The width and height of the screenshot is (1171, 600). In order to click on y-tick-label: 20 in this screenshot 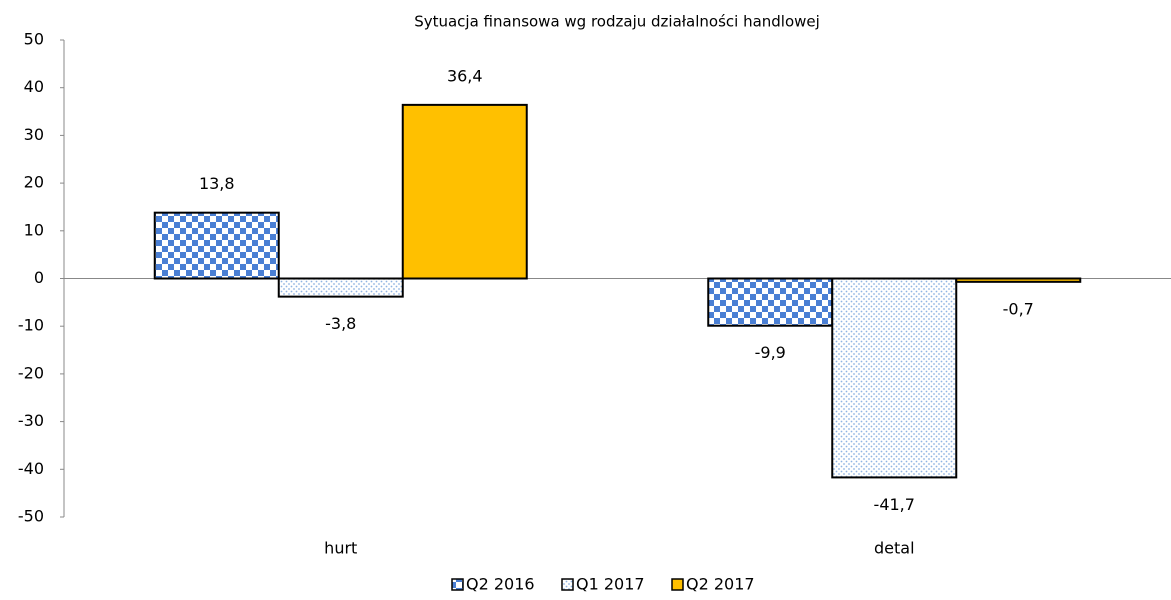, I will do `click(34, 182)`.